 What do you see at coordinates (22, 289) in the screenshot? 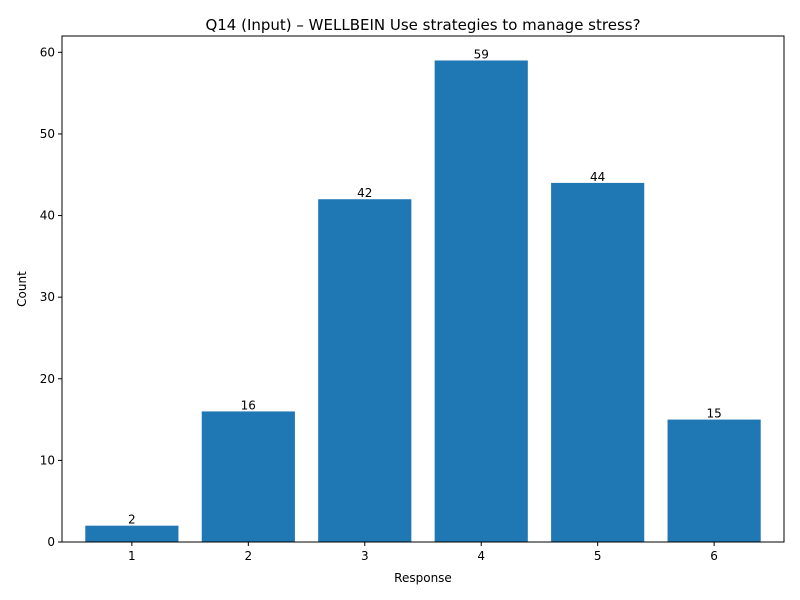
I see `y-axis-label: Count` at bounding box center [22, 289].